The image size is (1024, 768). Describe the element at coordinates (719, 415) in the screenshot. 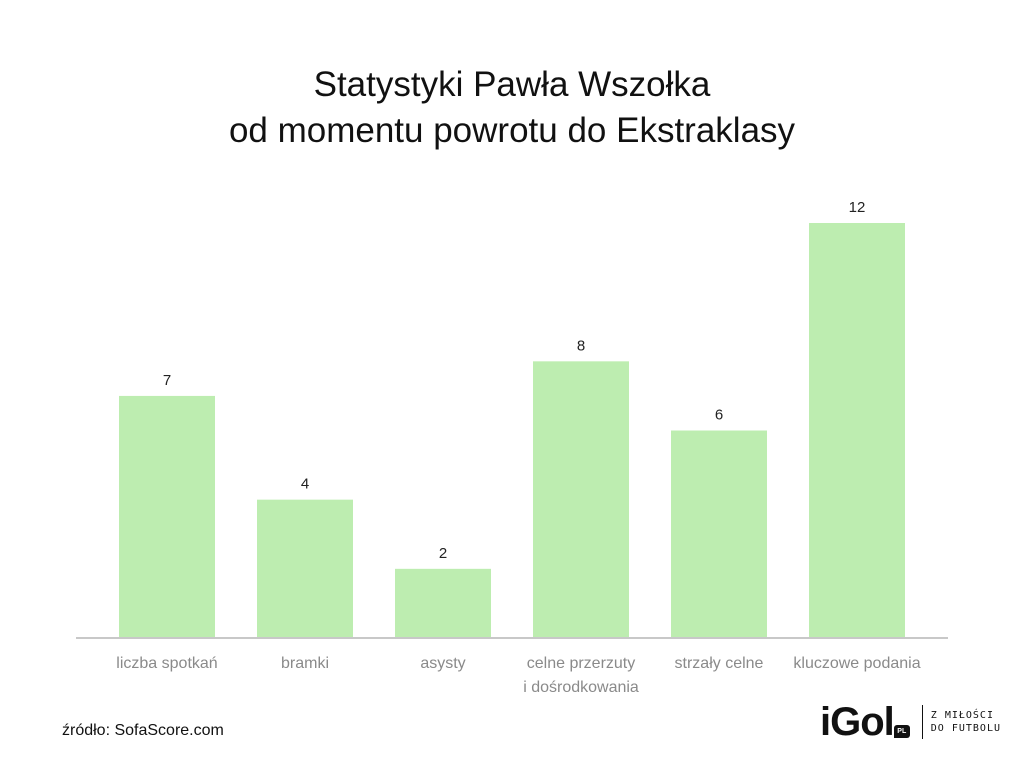

I see `bar-value-label-4: 6` at that location.